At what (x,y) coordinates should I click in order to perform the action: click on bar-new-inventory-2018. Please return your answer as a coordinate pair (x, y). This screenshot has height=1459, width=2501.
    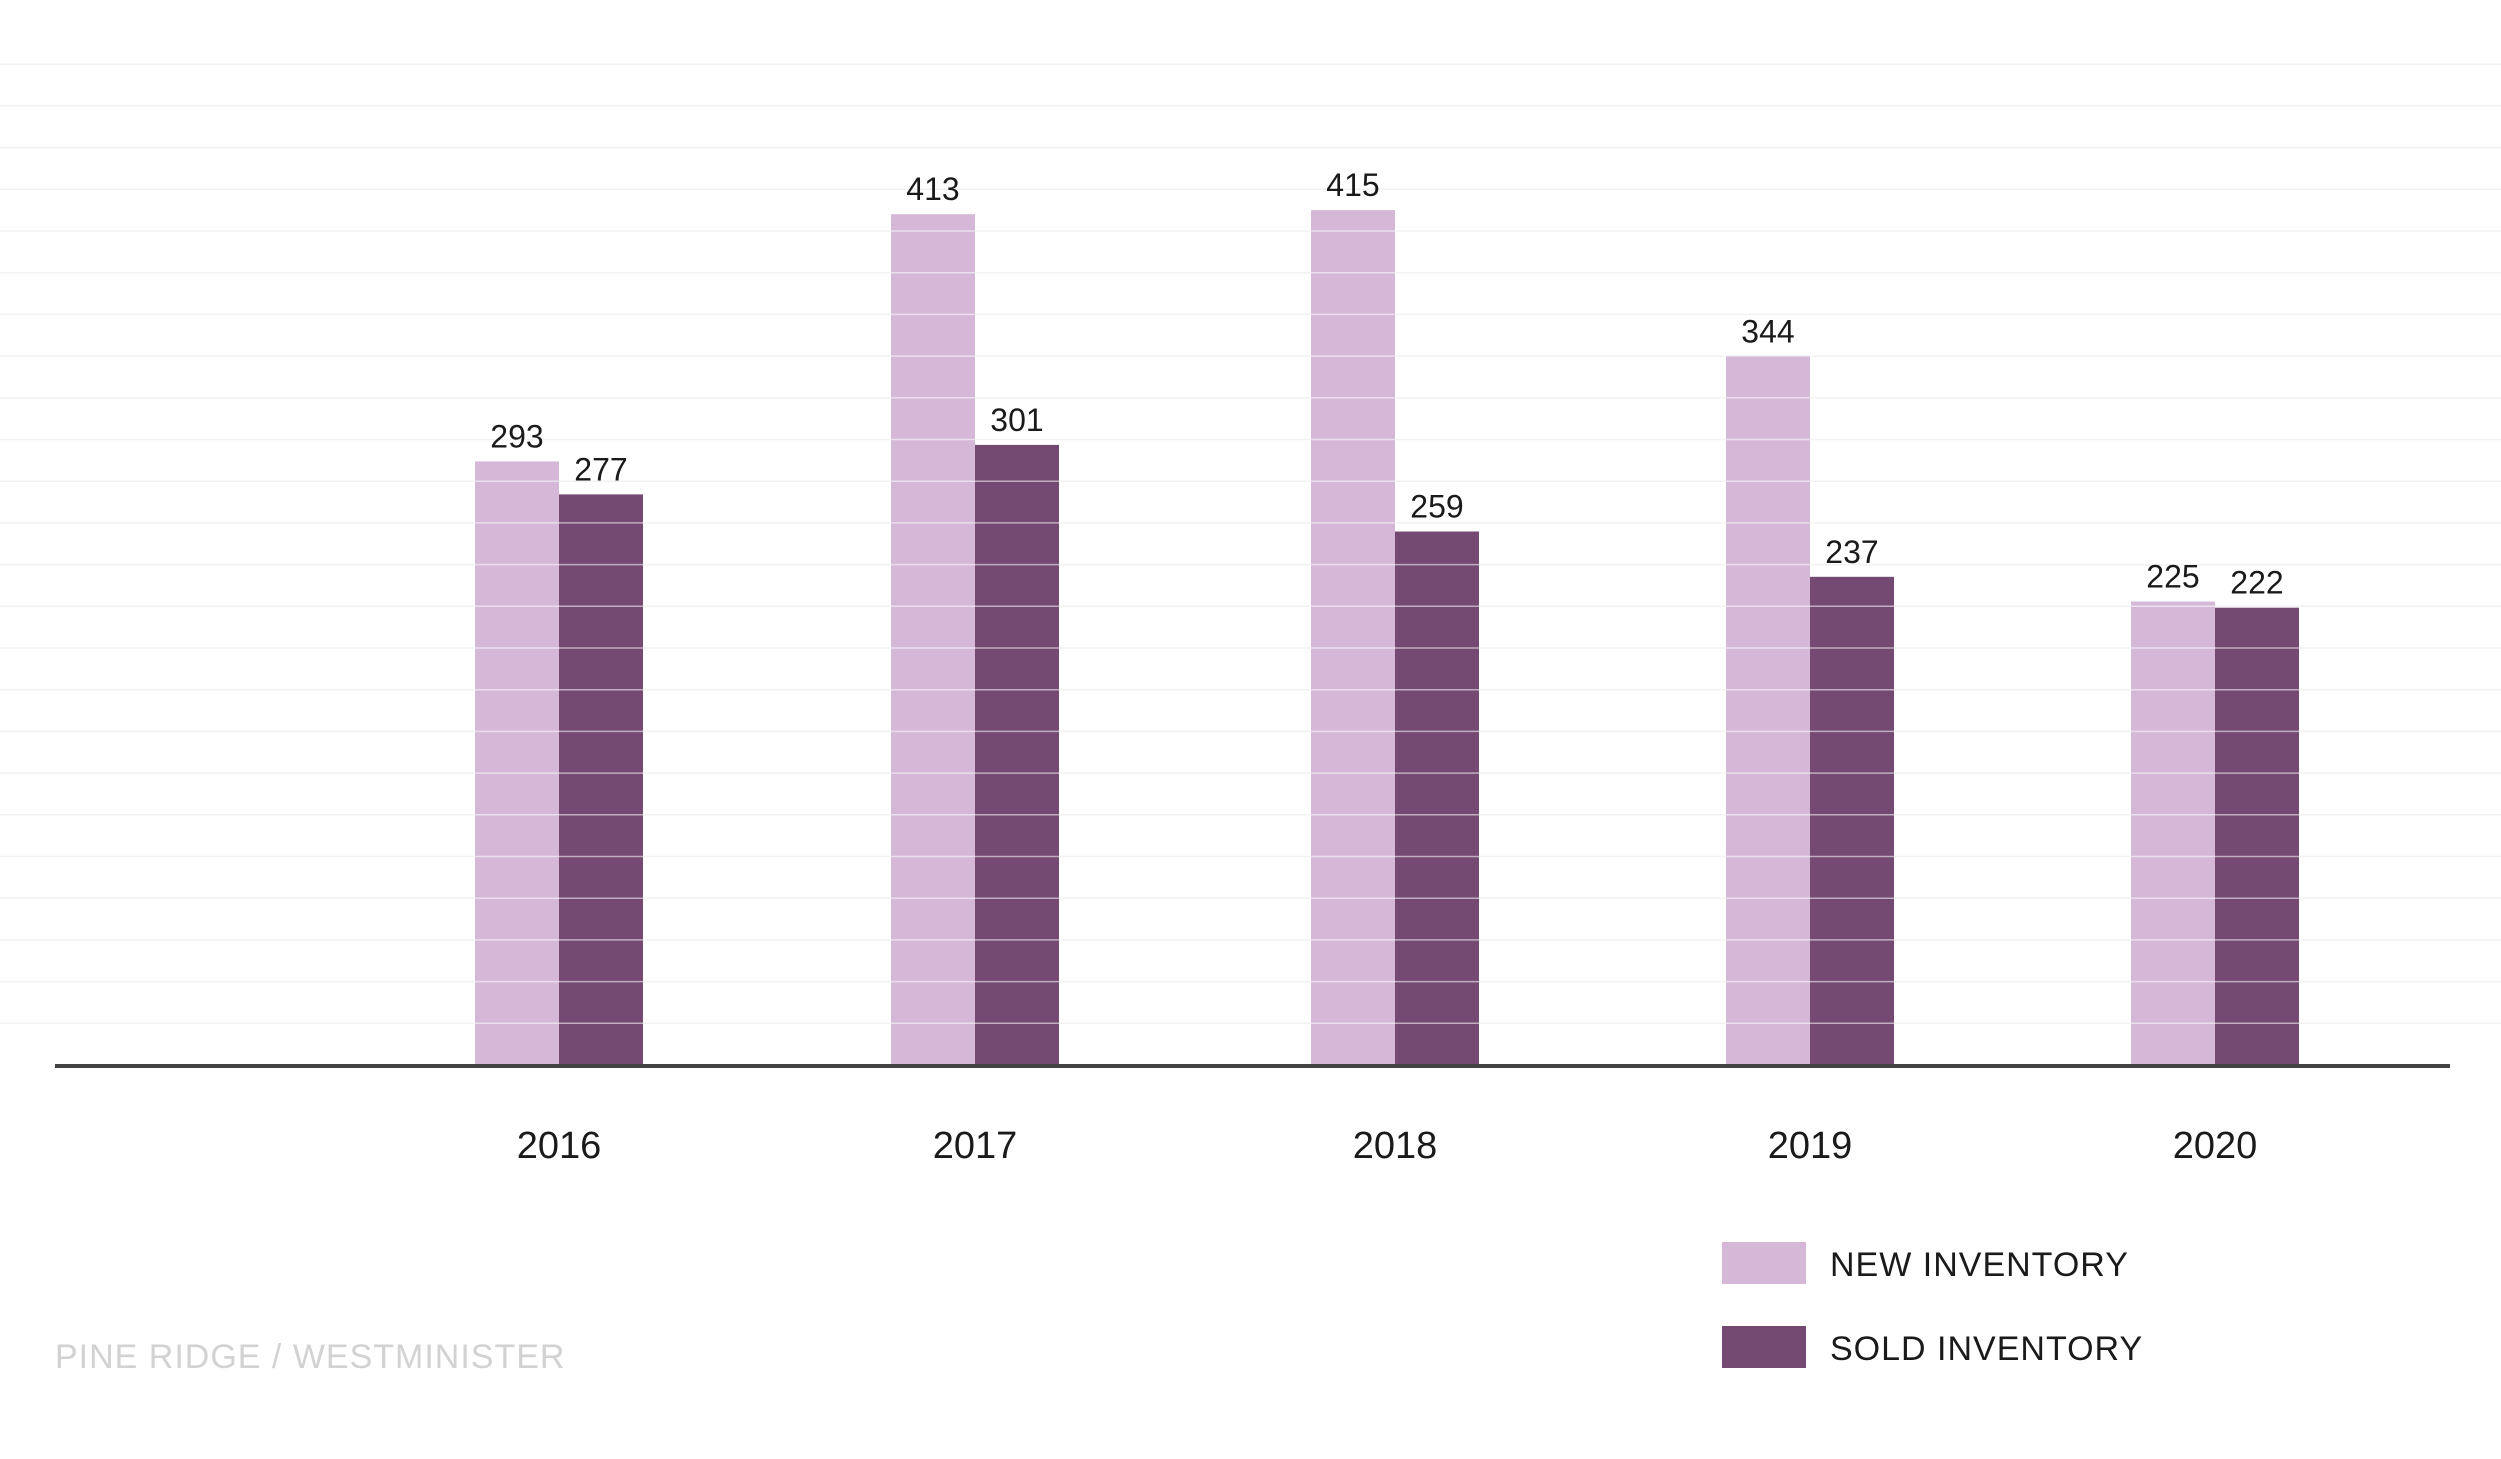
    Looking at the image, I should click on (1353, 638).